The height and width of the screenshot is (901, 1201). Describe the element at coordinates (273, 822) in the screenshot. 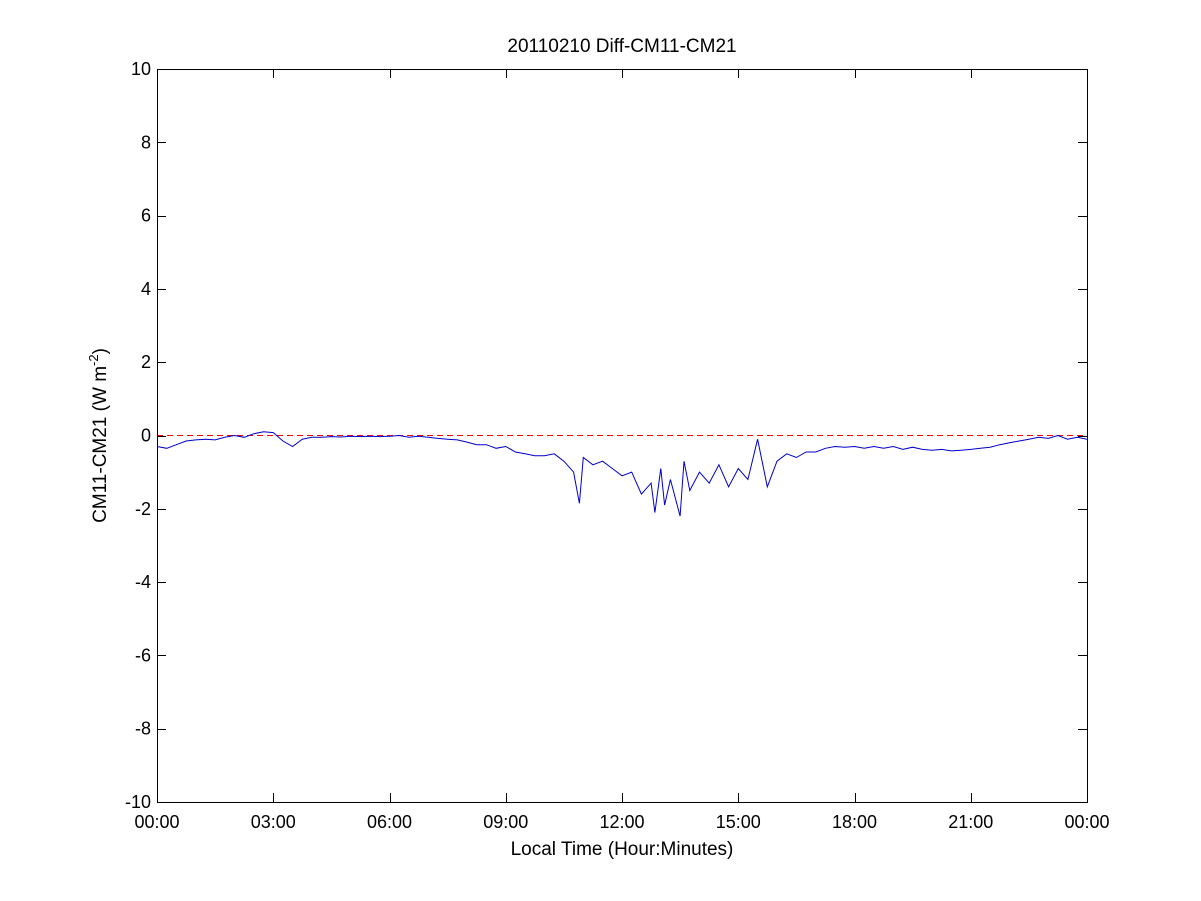

I see `x-tick-label: 03:00` at that location.